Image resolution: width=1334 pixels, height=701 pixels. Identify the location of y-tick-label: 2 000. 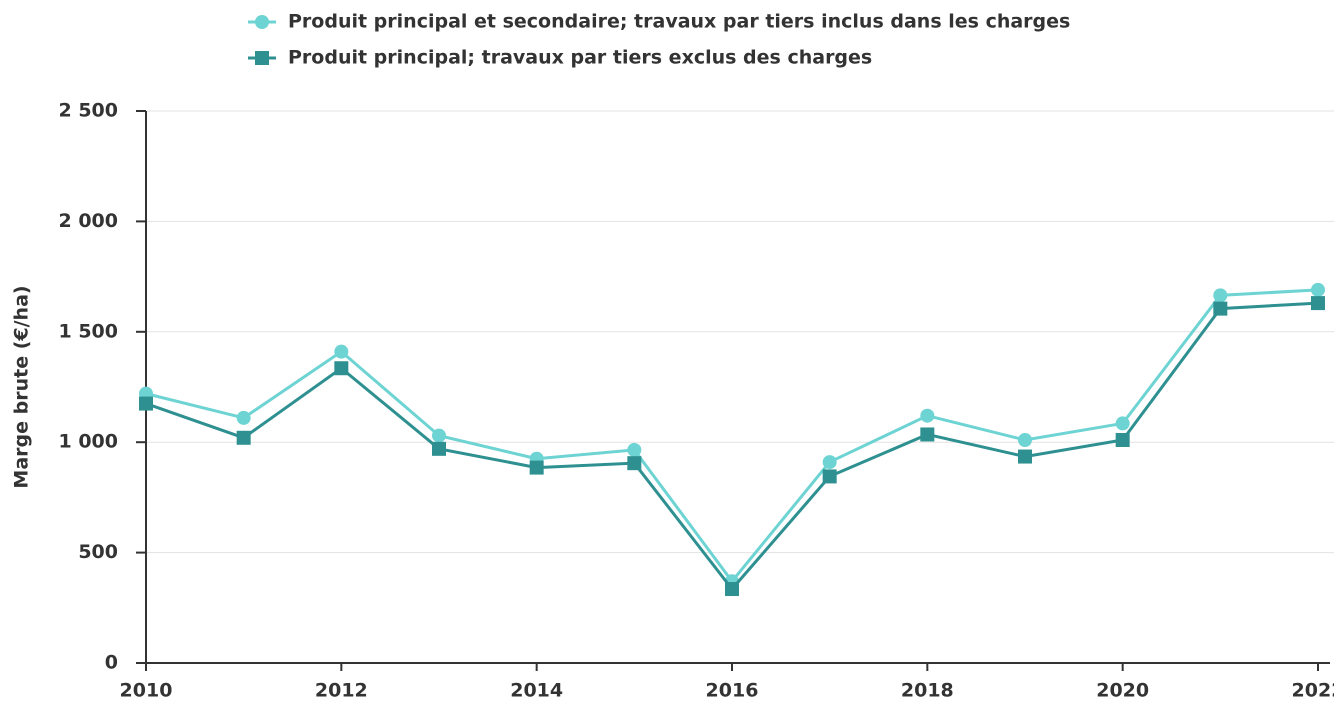
(89, 221).